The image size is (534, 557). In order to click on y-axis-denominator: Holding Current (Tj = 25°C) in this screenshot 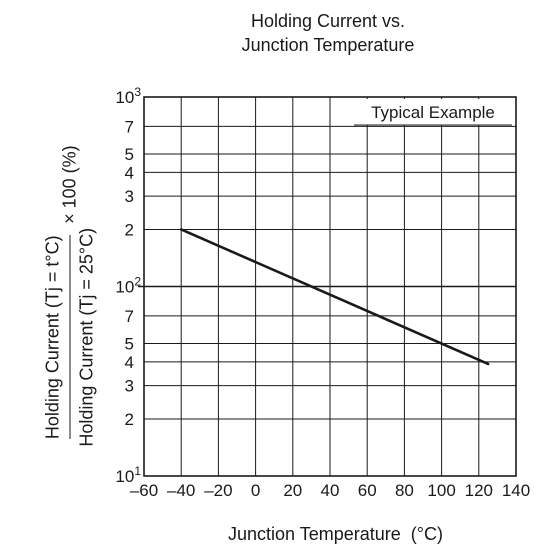, I will do `click(84, 337)`.